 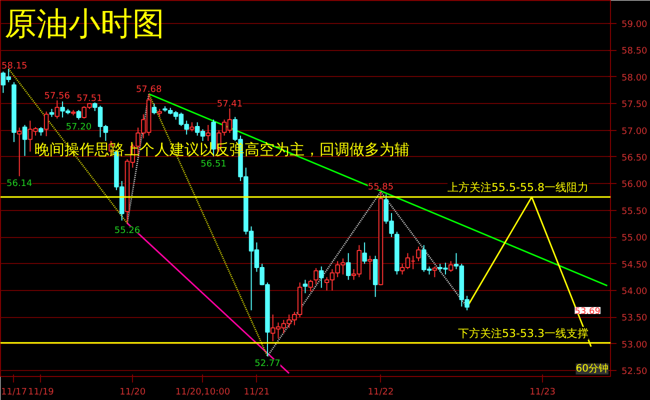 I want to click on annotation: 56.51, so click(x=213, y=164).